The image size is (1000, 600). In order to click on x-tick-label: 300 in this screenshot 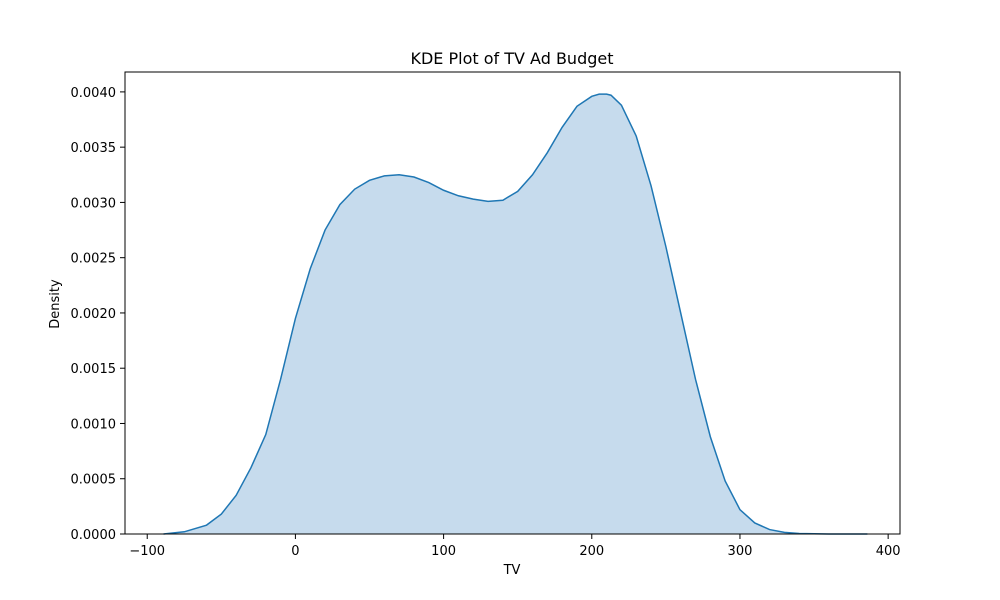, I will do `click(740, 551)`.